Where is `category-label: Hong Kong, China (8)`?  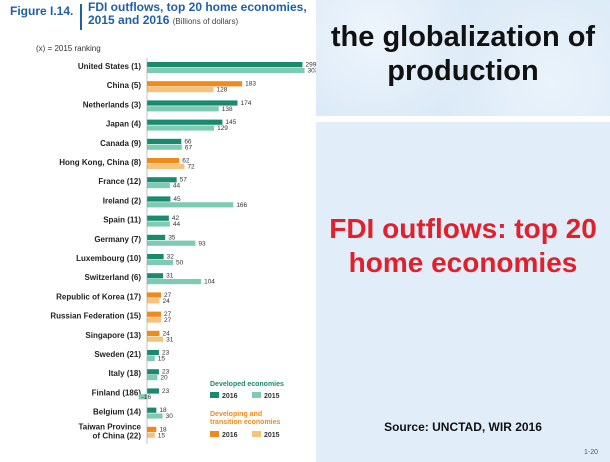
category-label: Hong Kong, China (8) is located at coordinates (100, 162).